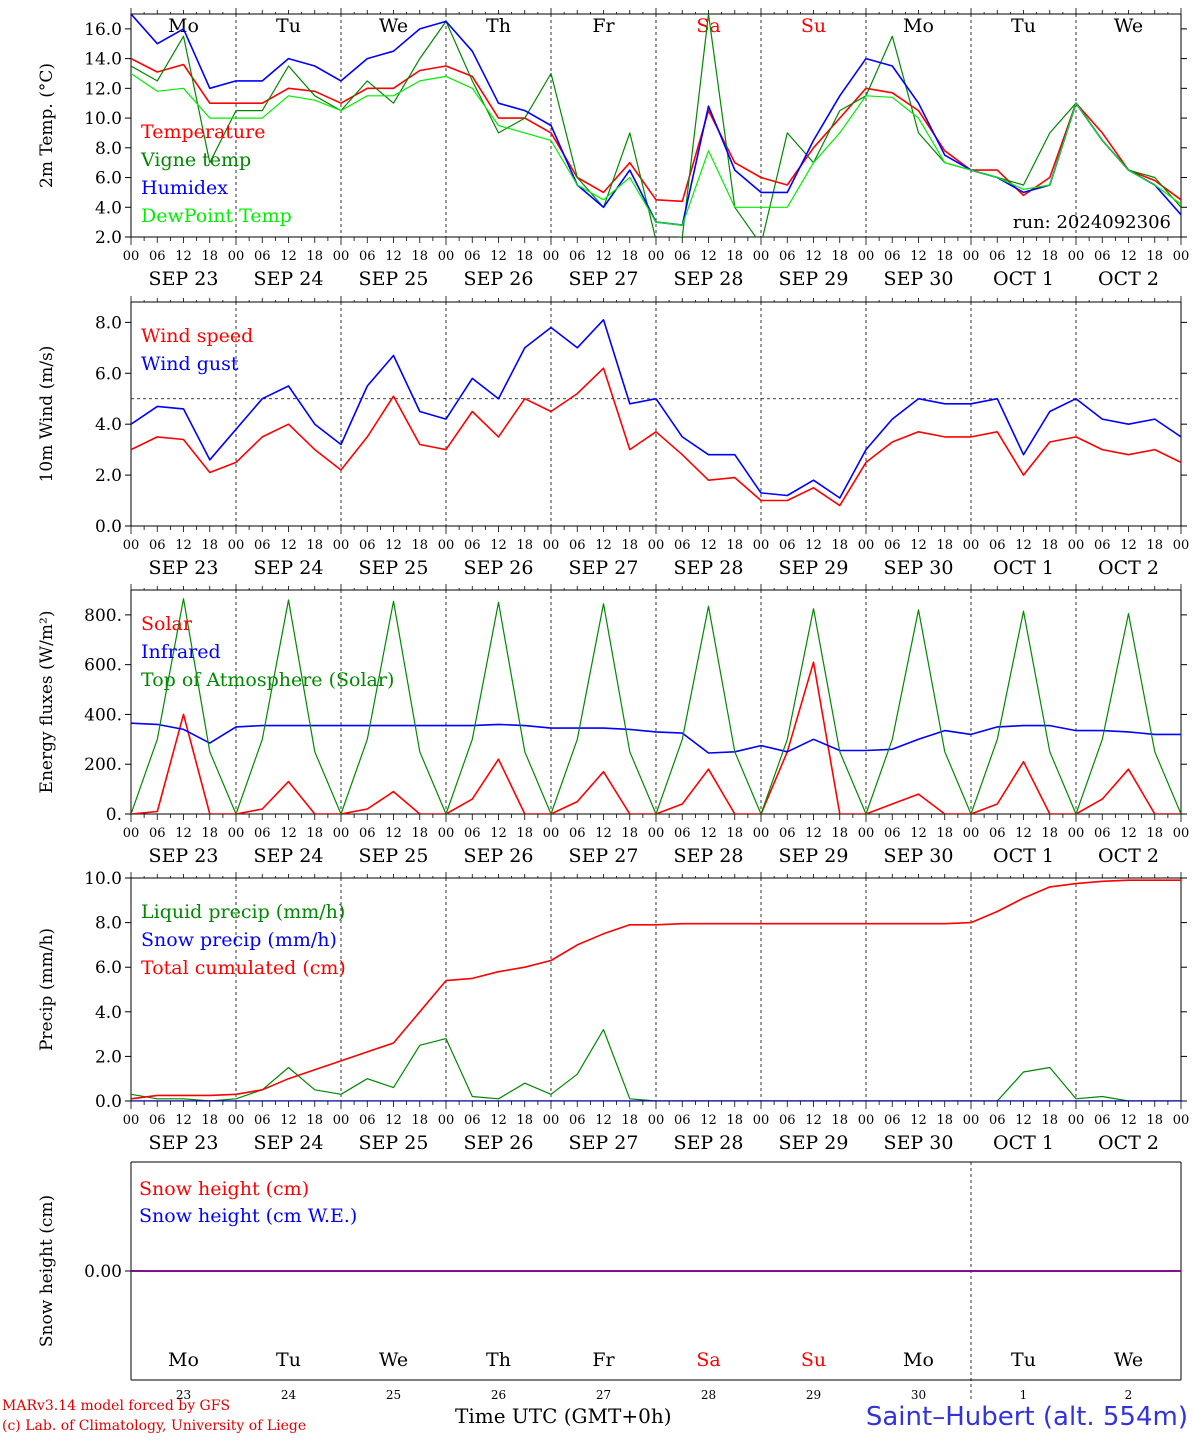  I want to click on series-group, so click(656, 706).